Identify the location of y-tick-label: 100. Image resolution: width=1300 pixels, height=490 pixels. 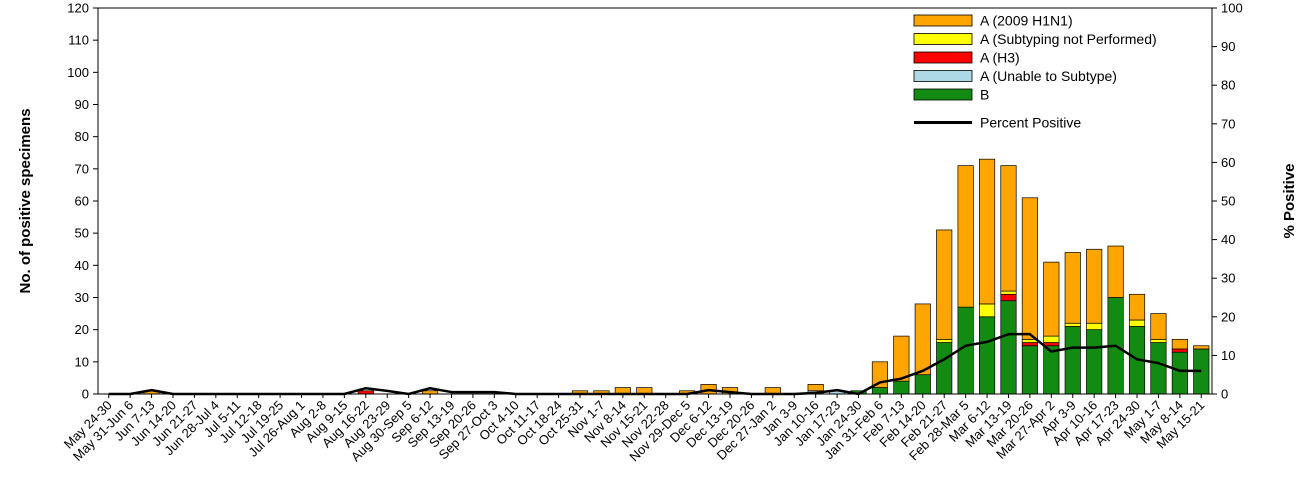
(78, 72).